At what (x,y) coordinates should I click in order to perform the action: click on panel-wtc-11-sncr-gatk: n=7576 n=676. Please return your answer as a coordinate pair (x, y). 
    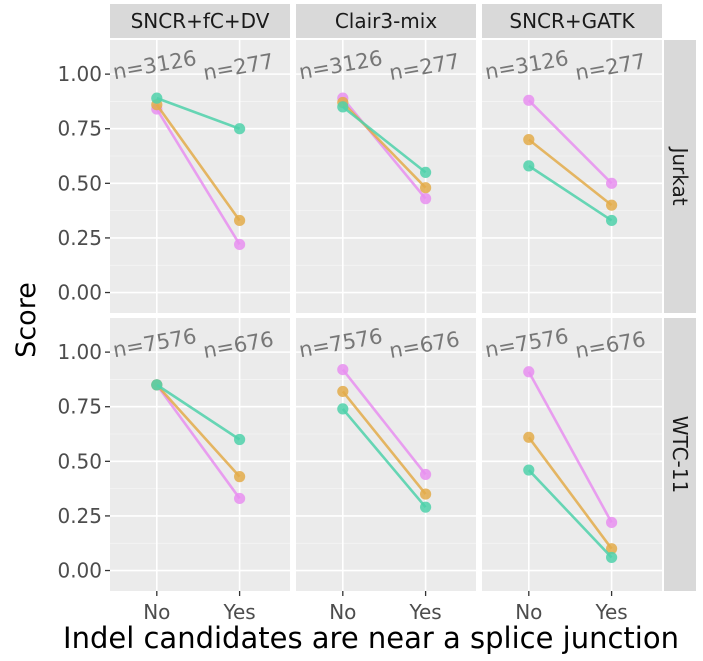
    Looking at the image, I should click on (572, 454).